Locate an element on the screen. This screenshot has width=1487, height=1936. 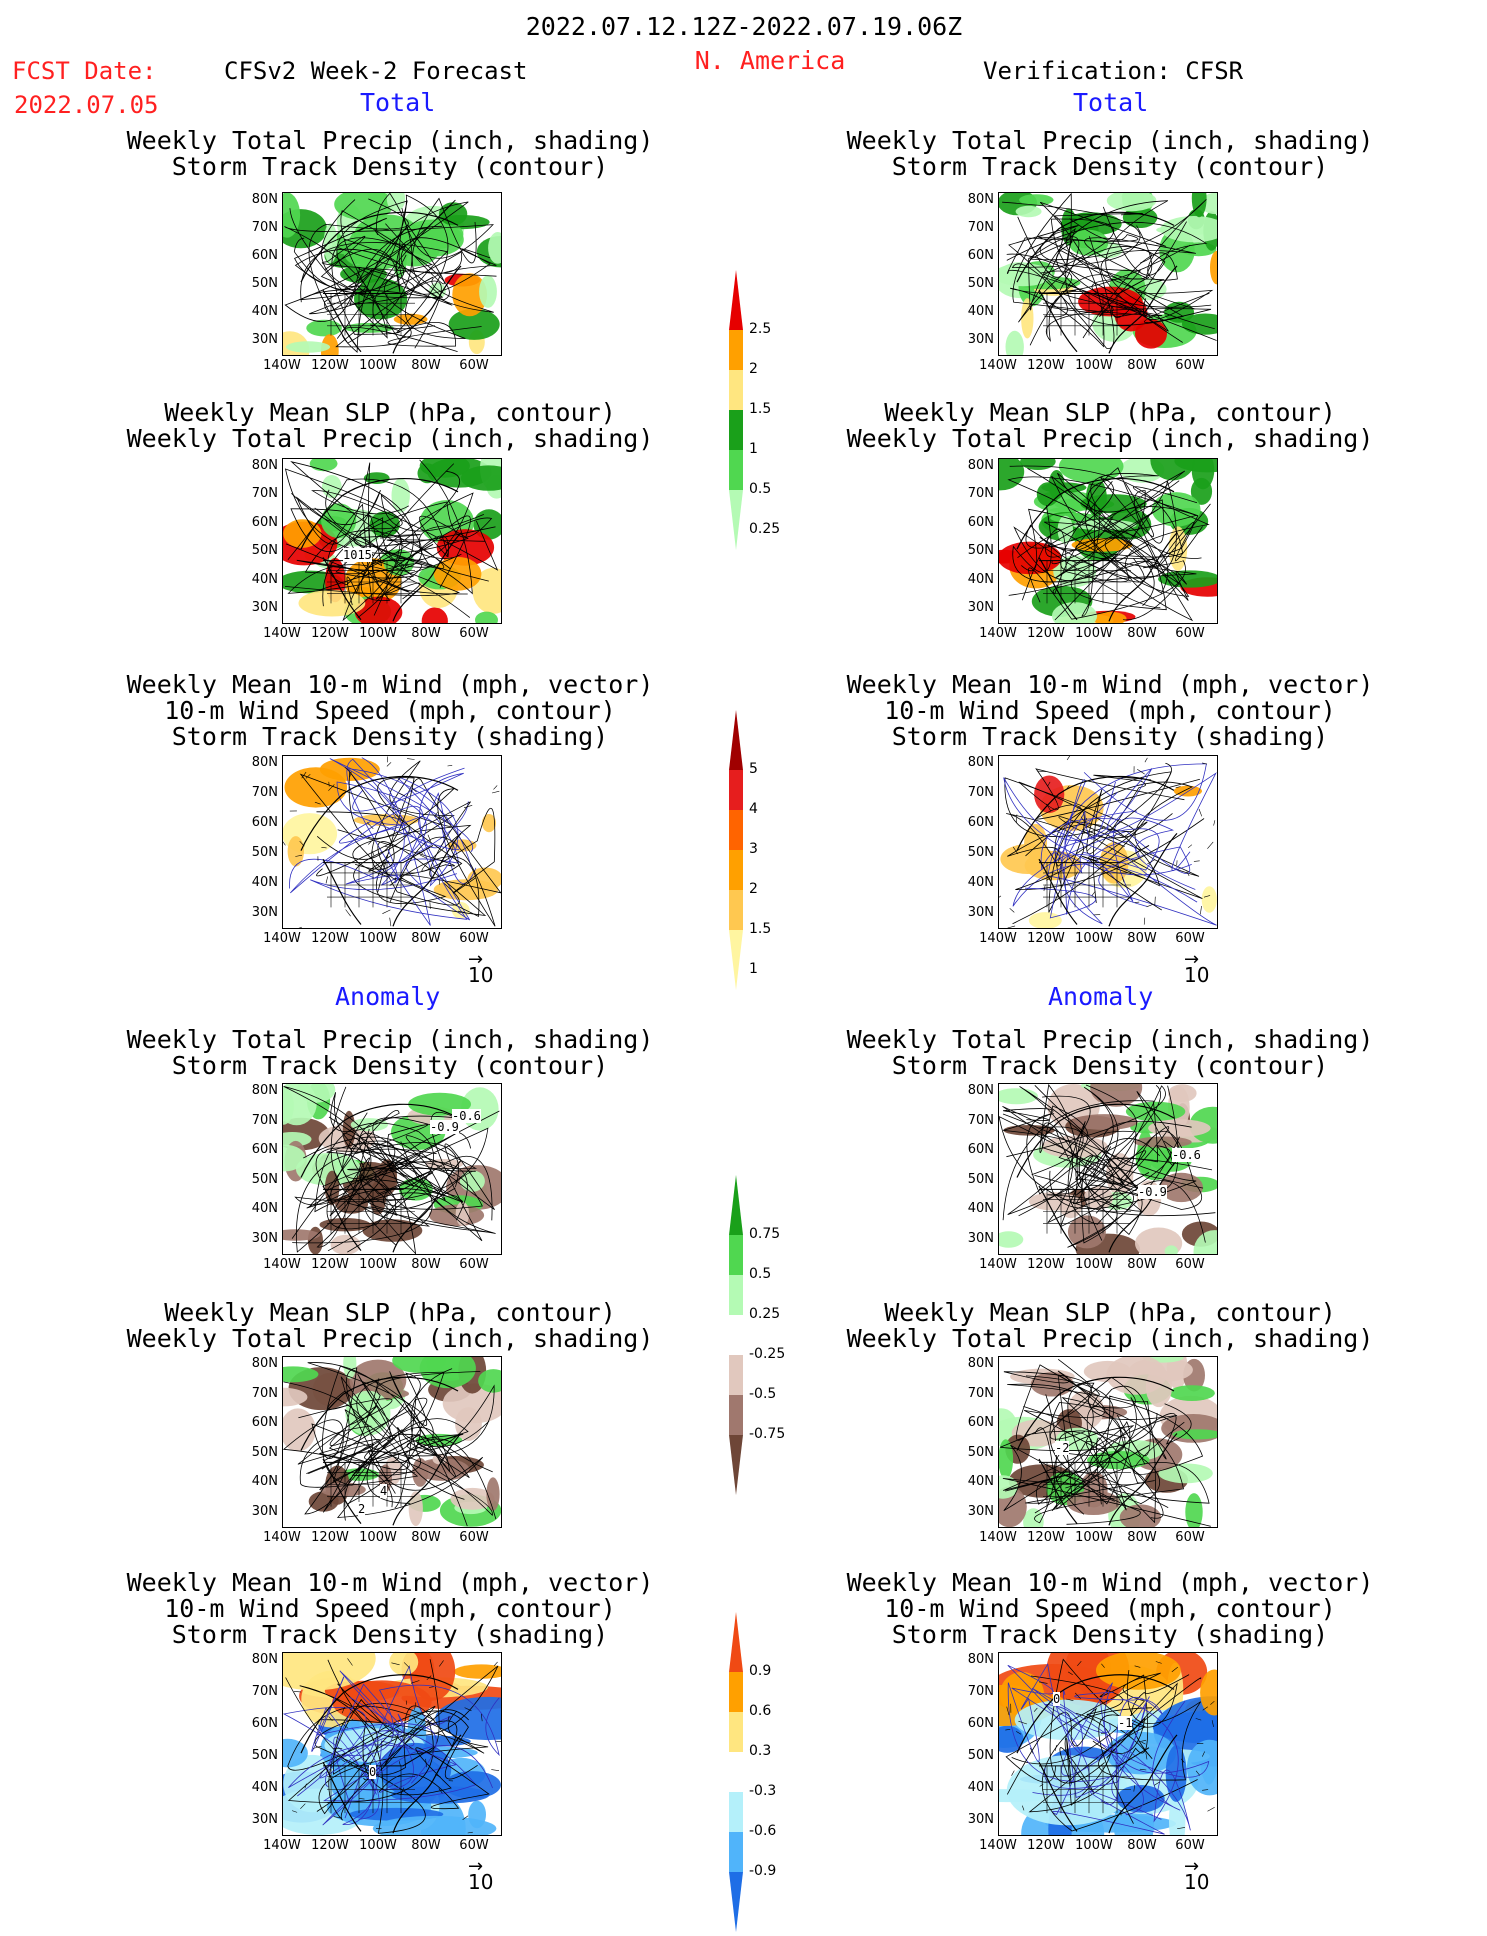
panel-title-obs-1-0: Weekly Mean SLP (hPa, contour) is located at coordinates (1110, 412).